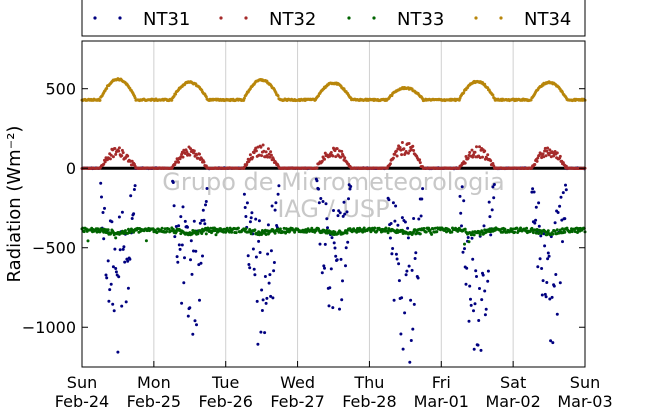 This screenshot has width=650, height=409. I want to click on x-tick-label: Sat, so click(513, 382).